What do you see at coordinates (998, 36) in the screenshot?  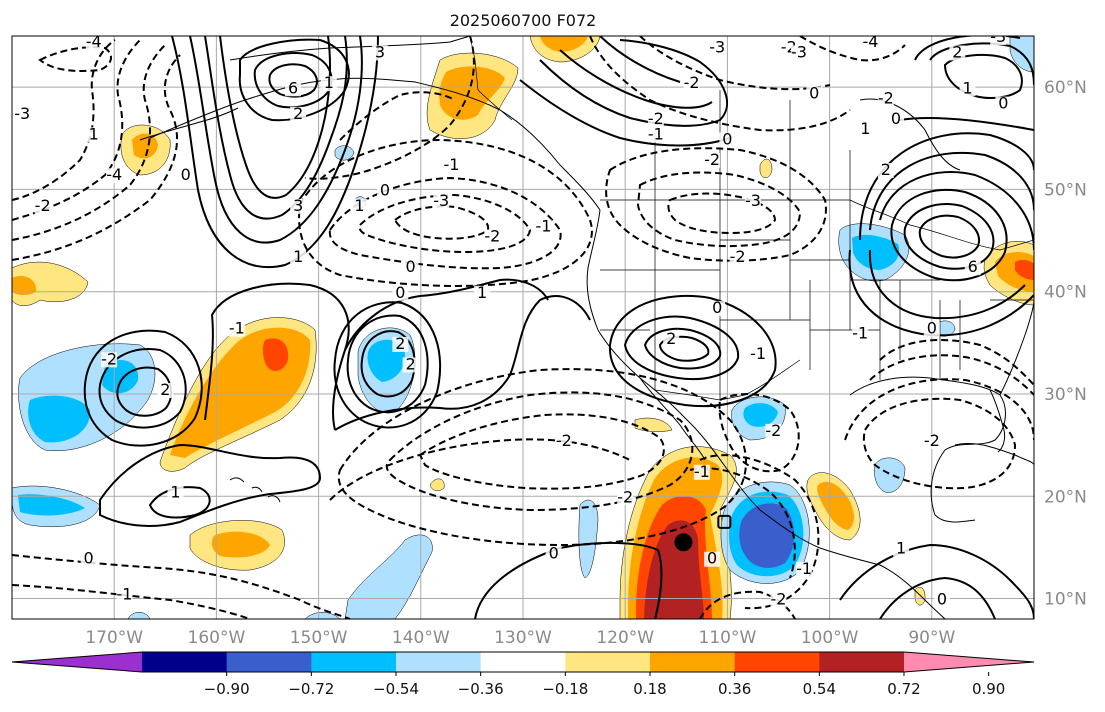 I see `contour-label: -3` at bounding box center [998, 36].